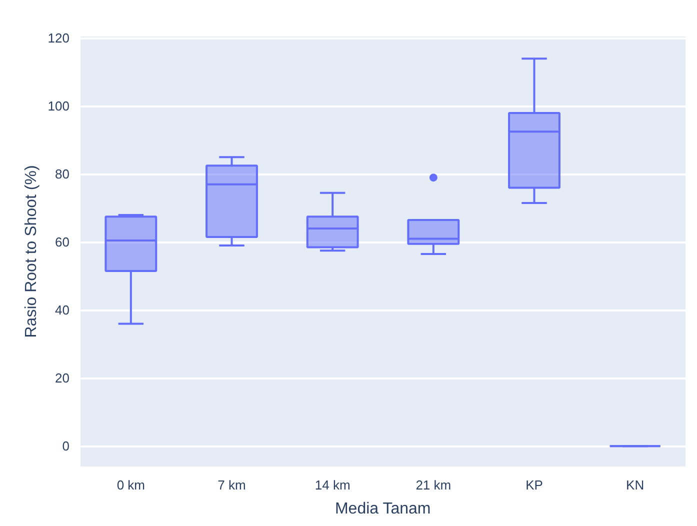 The image size is (697, 526). I want to click on x-tick-label: 7 km, so click(232, 485).